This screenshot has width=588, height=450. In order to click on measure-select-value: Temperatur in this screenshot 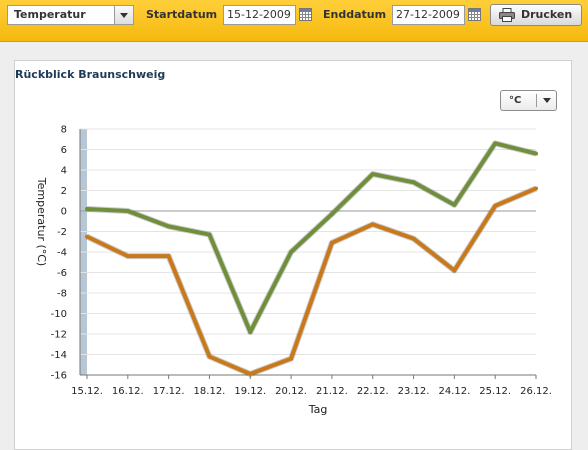, I will do `click(50, 14)`.